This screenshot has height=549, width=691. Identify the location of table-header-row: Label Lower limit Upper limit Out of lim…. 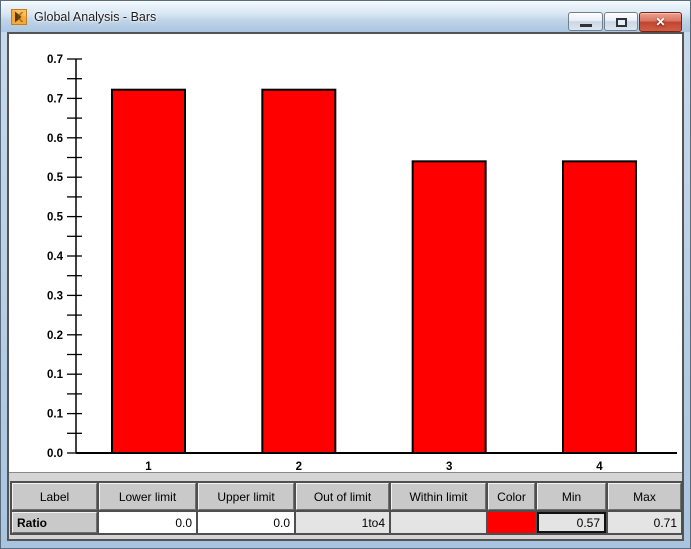
(346, 496).